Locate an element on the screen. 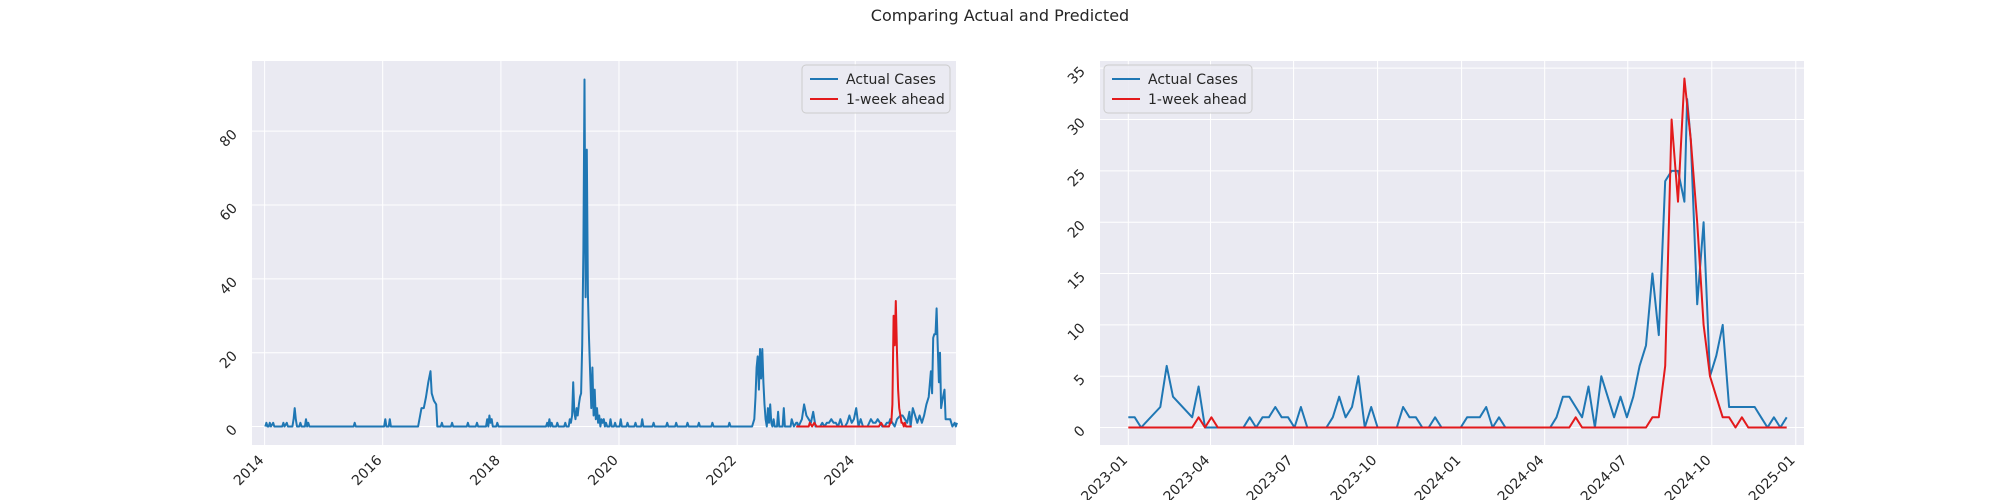 This screenshot has width=2000, height=500. x-tick-label: 2024 is located at coordinates (840, 470).